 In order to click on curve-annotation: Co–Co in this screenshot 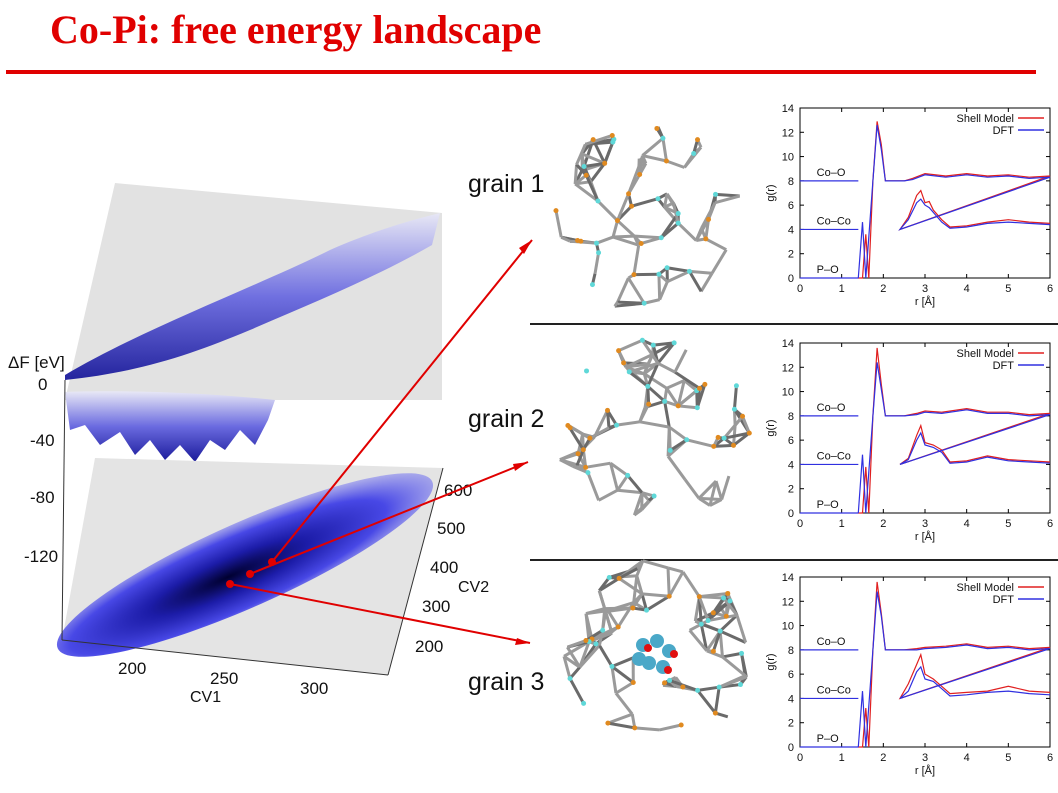, I will do `click(834, 457)`.